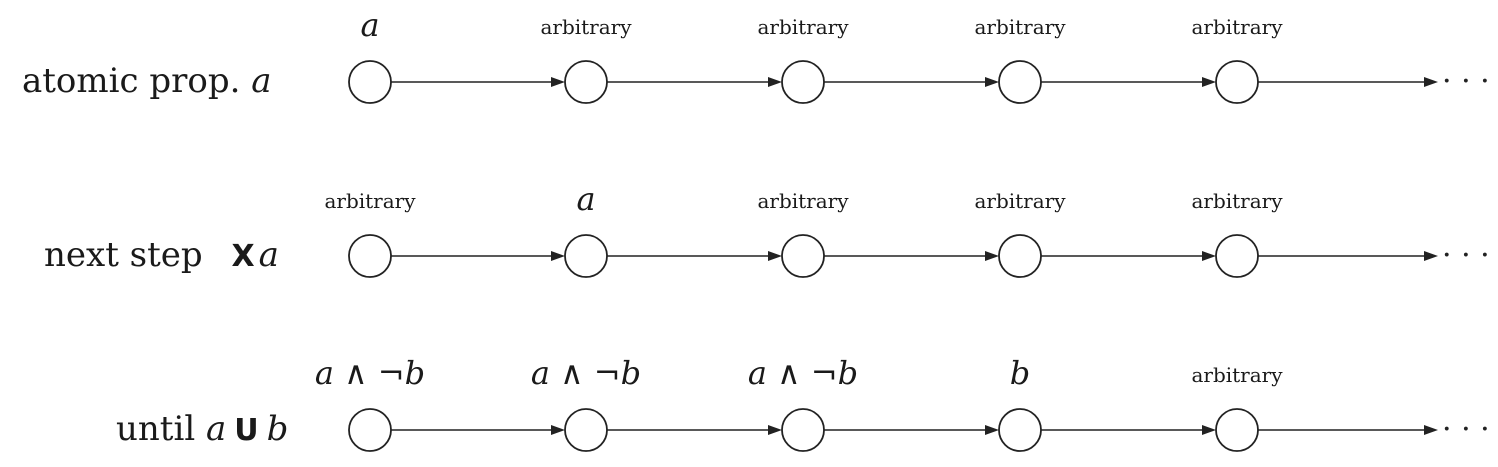  What do you see at coordinates (1020, 373) in the screenshot?
I see `state-label: b` at bounding box center [1020, 373].